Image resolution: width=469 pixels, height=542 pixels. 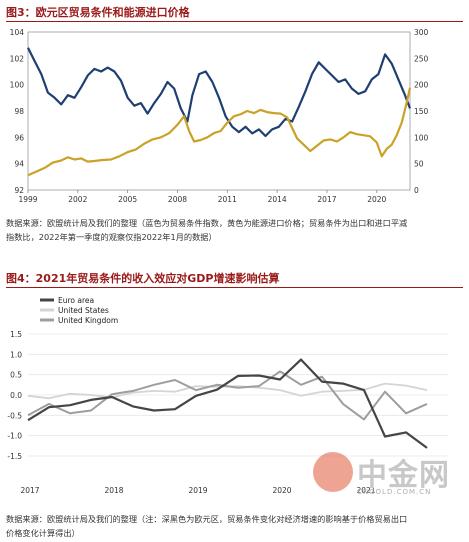 What do you see at coordinates (227, 199) in the screenshot?
I see `x-tick-label: 2011` at bounding box center [227, 199].